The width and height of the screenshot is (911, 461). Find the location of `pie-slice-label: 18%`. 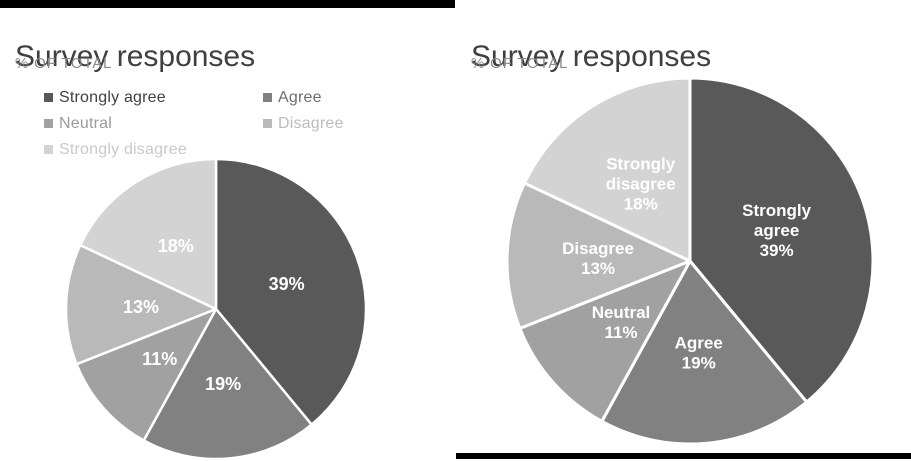

pie-slice-label: 18% is located at coordinates (176, 246).